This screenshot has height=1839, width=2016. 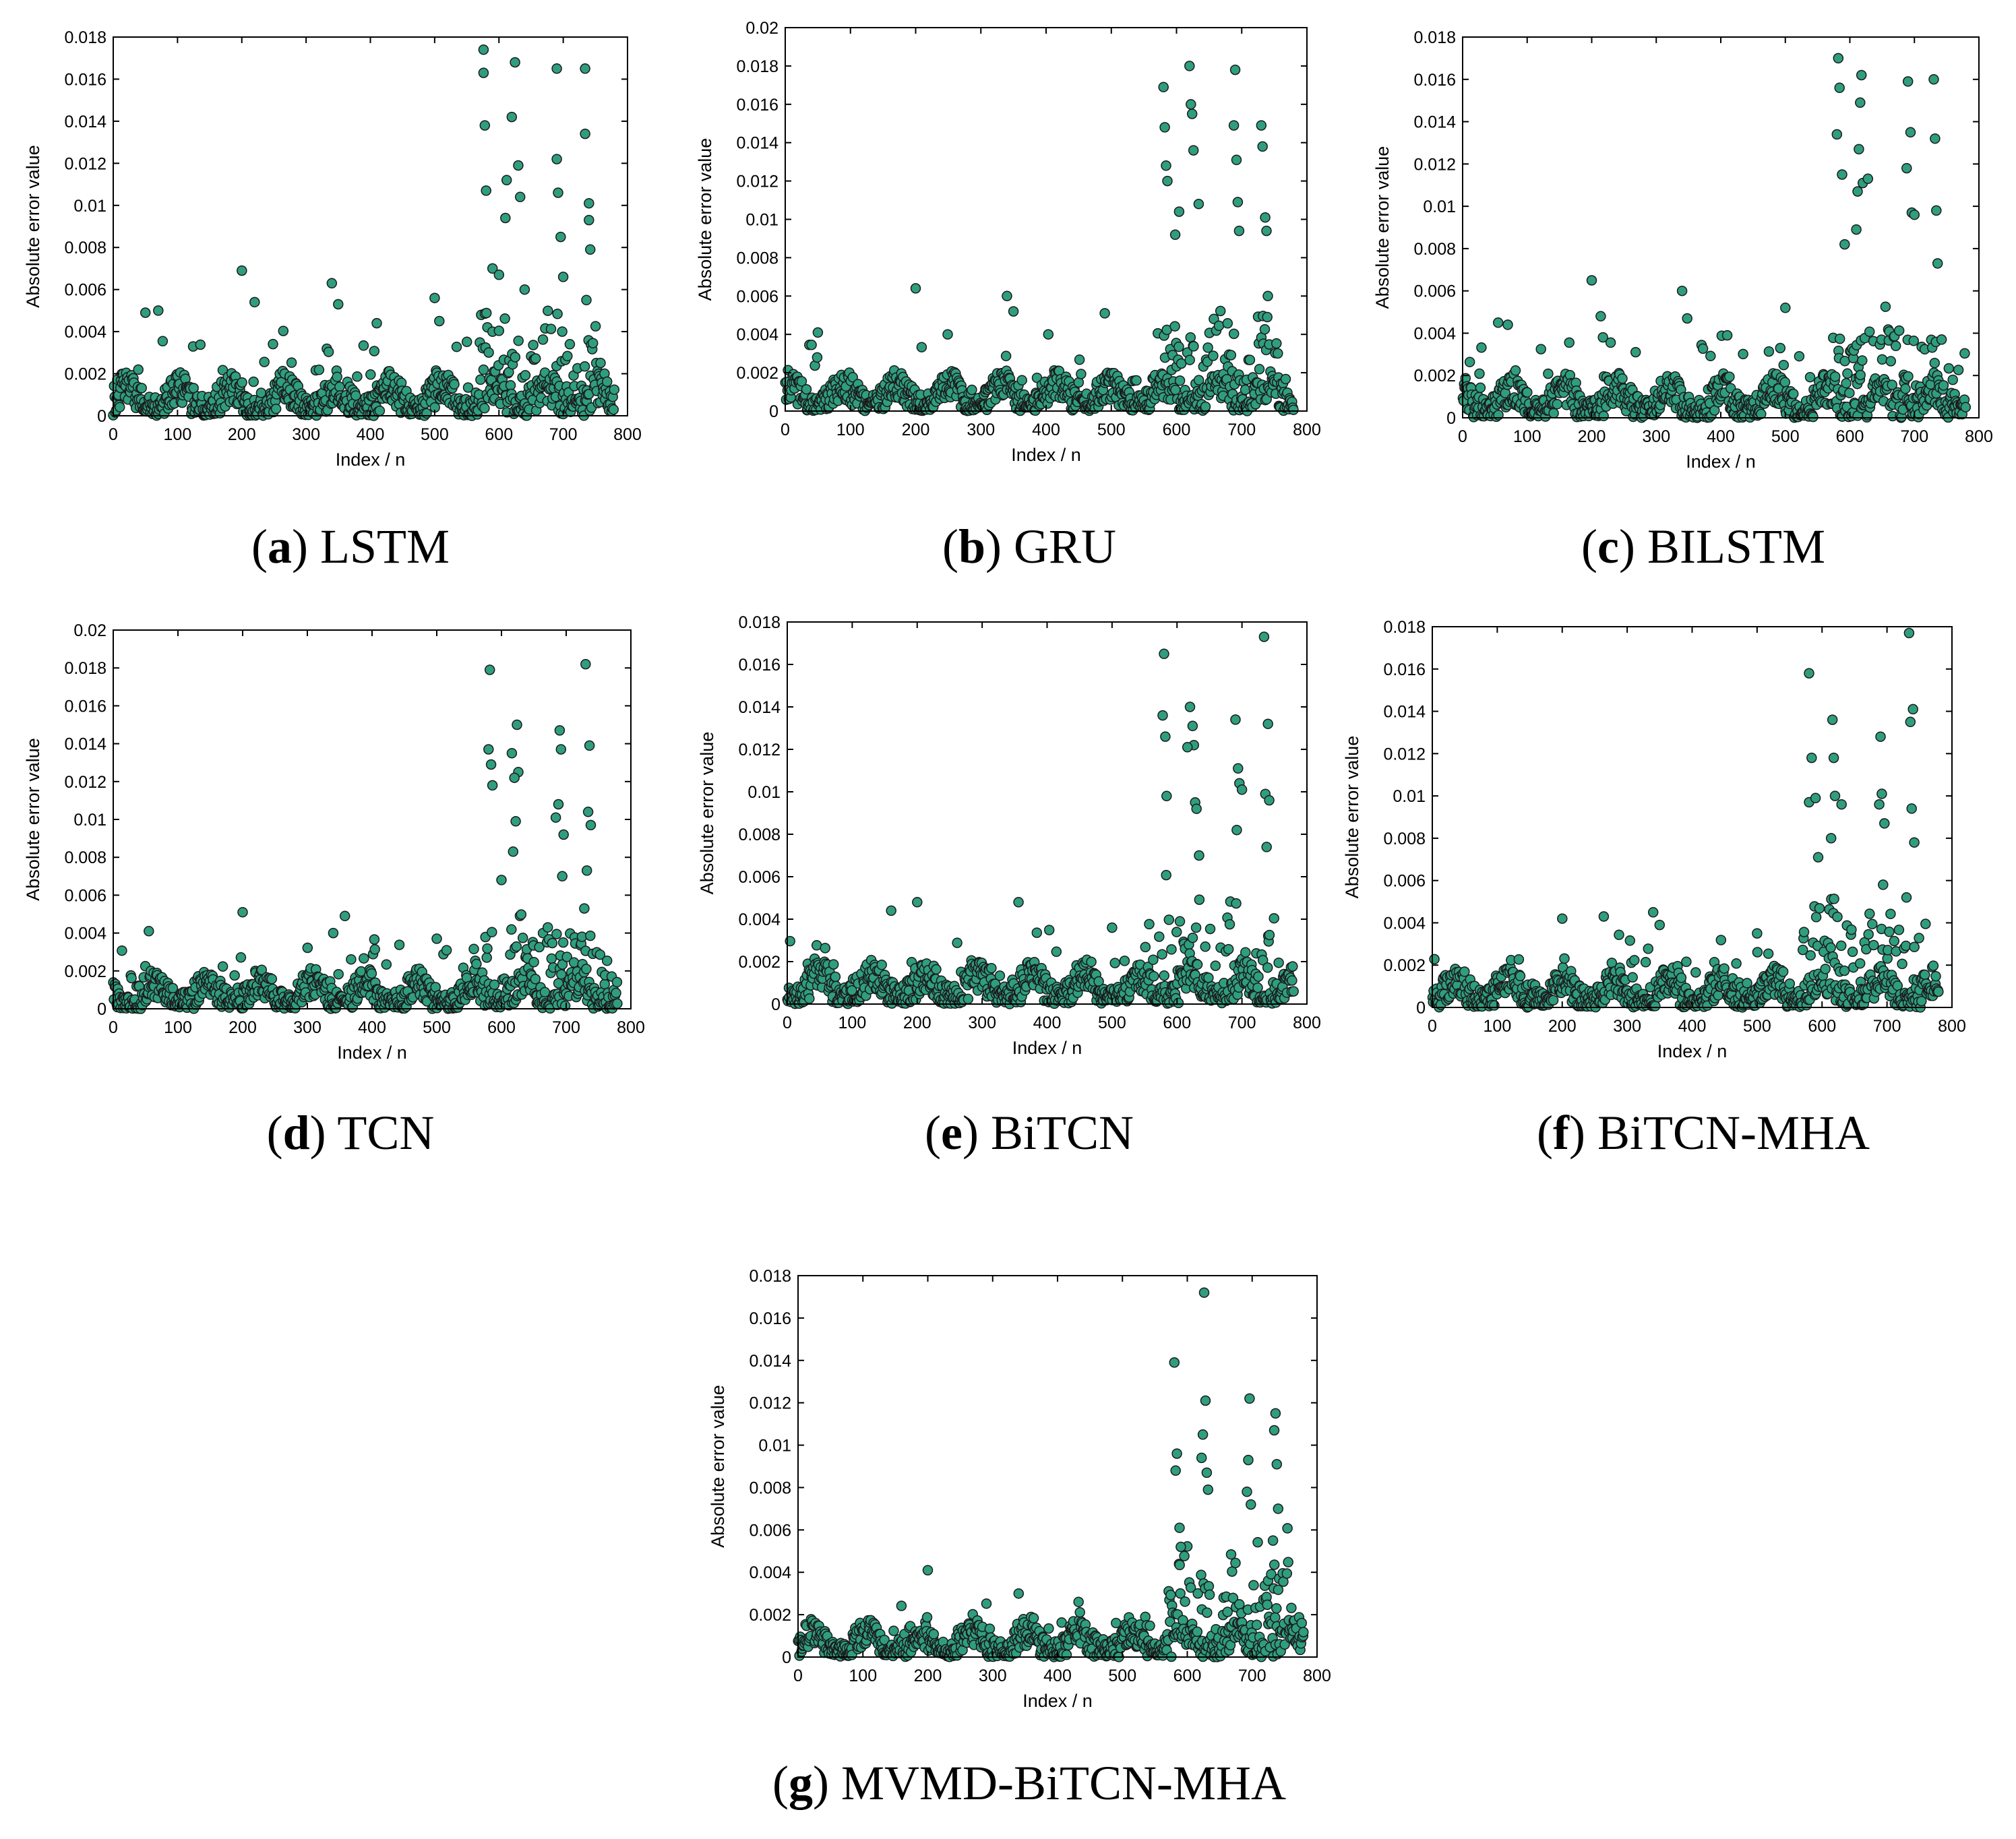 What do you see at coordinates (757, 182) in the screenshot?
I see `y-tick-label: 0.012` at bounding box center [757, 182].